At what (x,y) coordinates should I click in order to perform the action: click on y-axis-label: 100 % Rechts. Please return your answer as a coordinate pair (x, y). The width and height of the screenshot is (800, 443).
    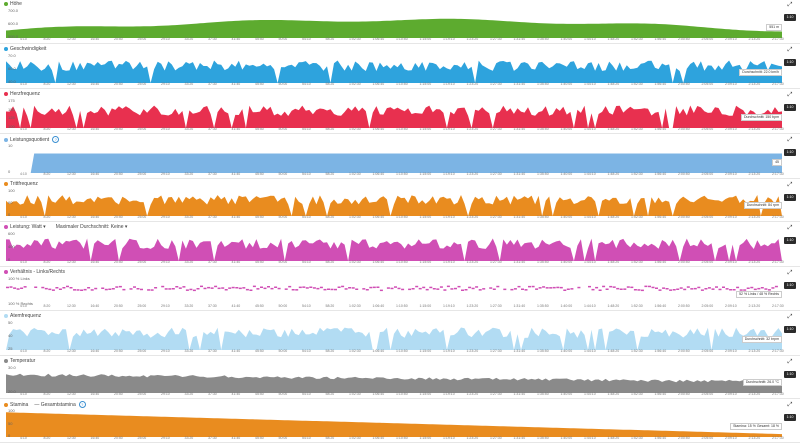
    Looking at the image, I should click on (20, 303).